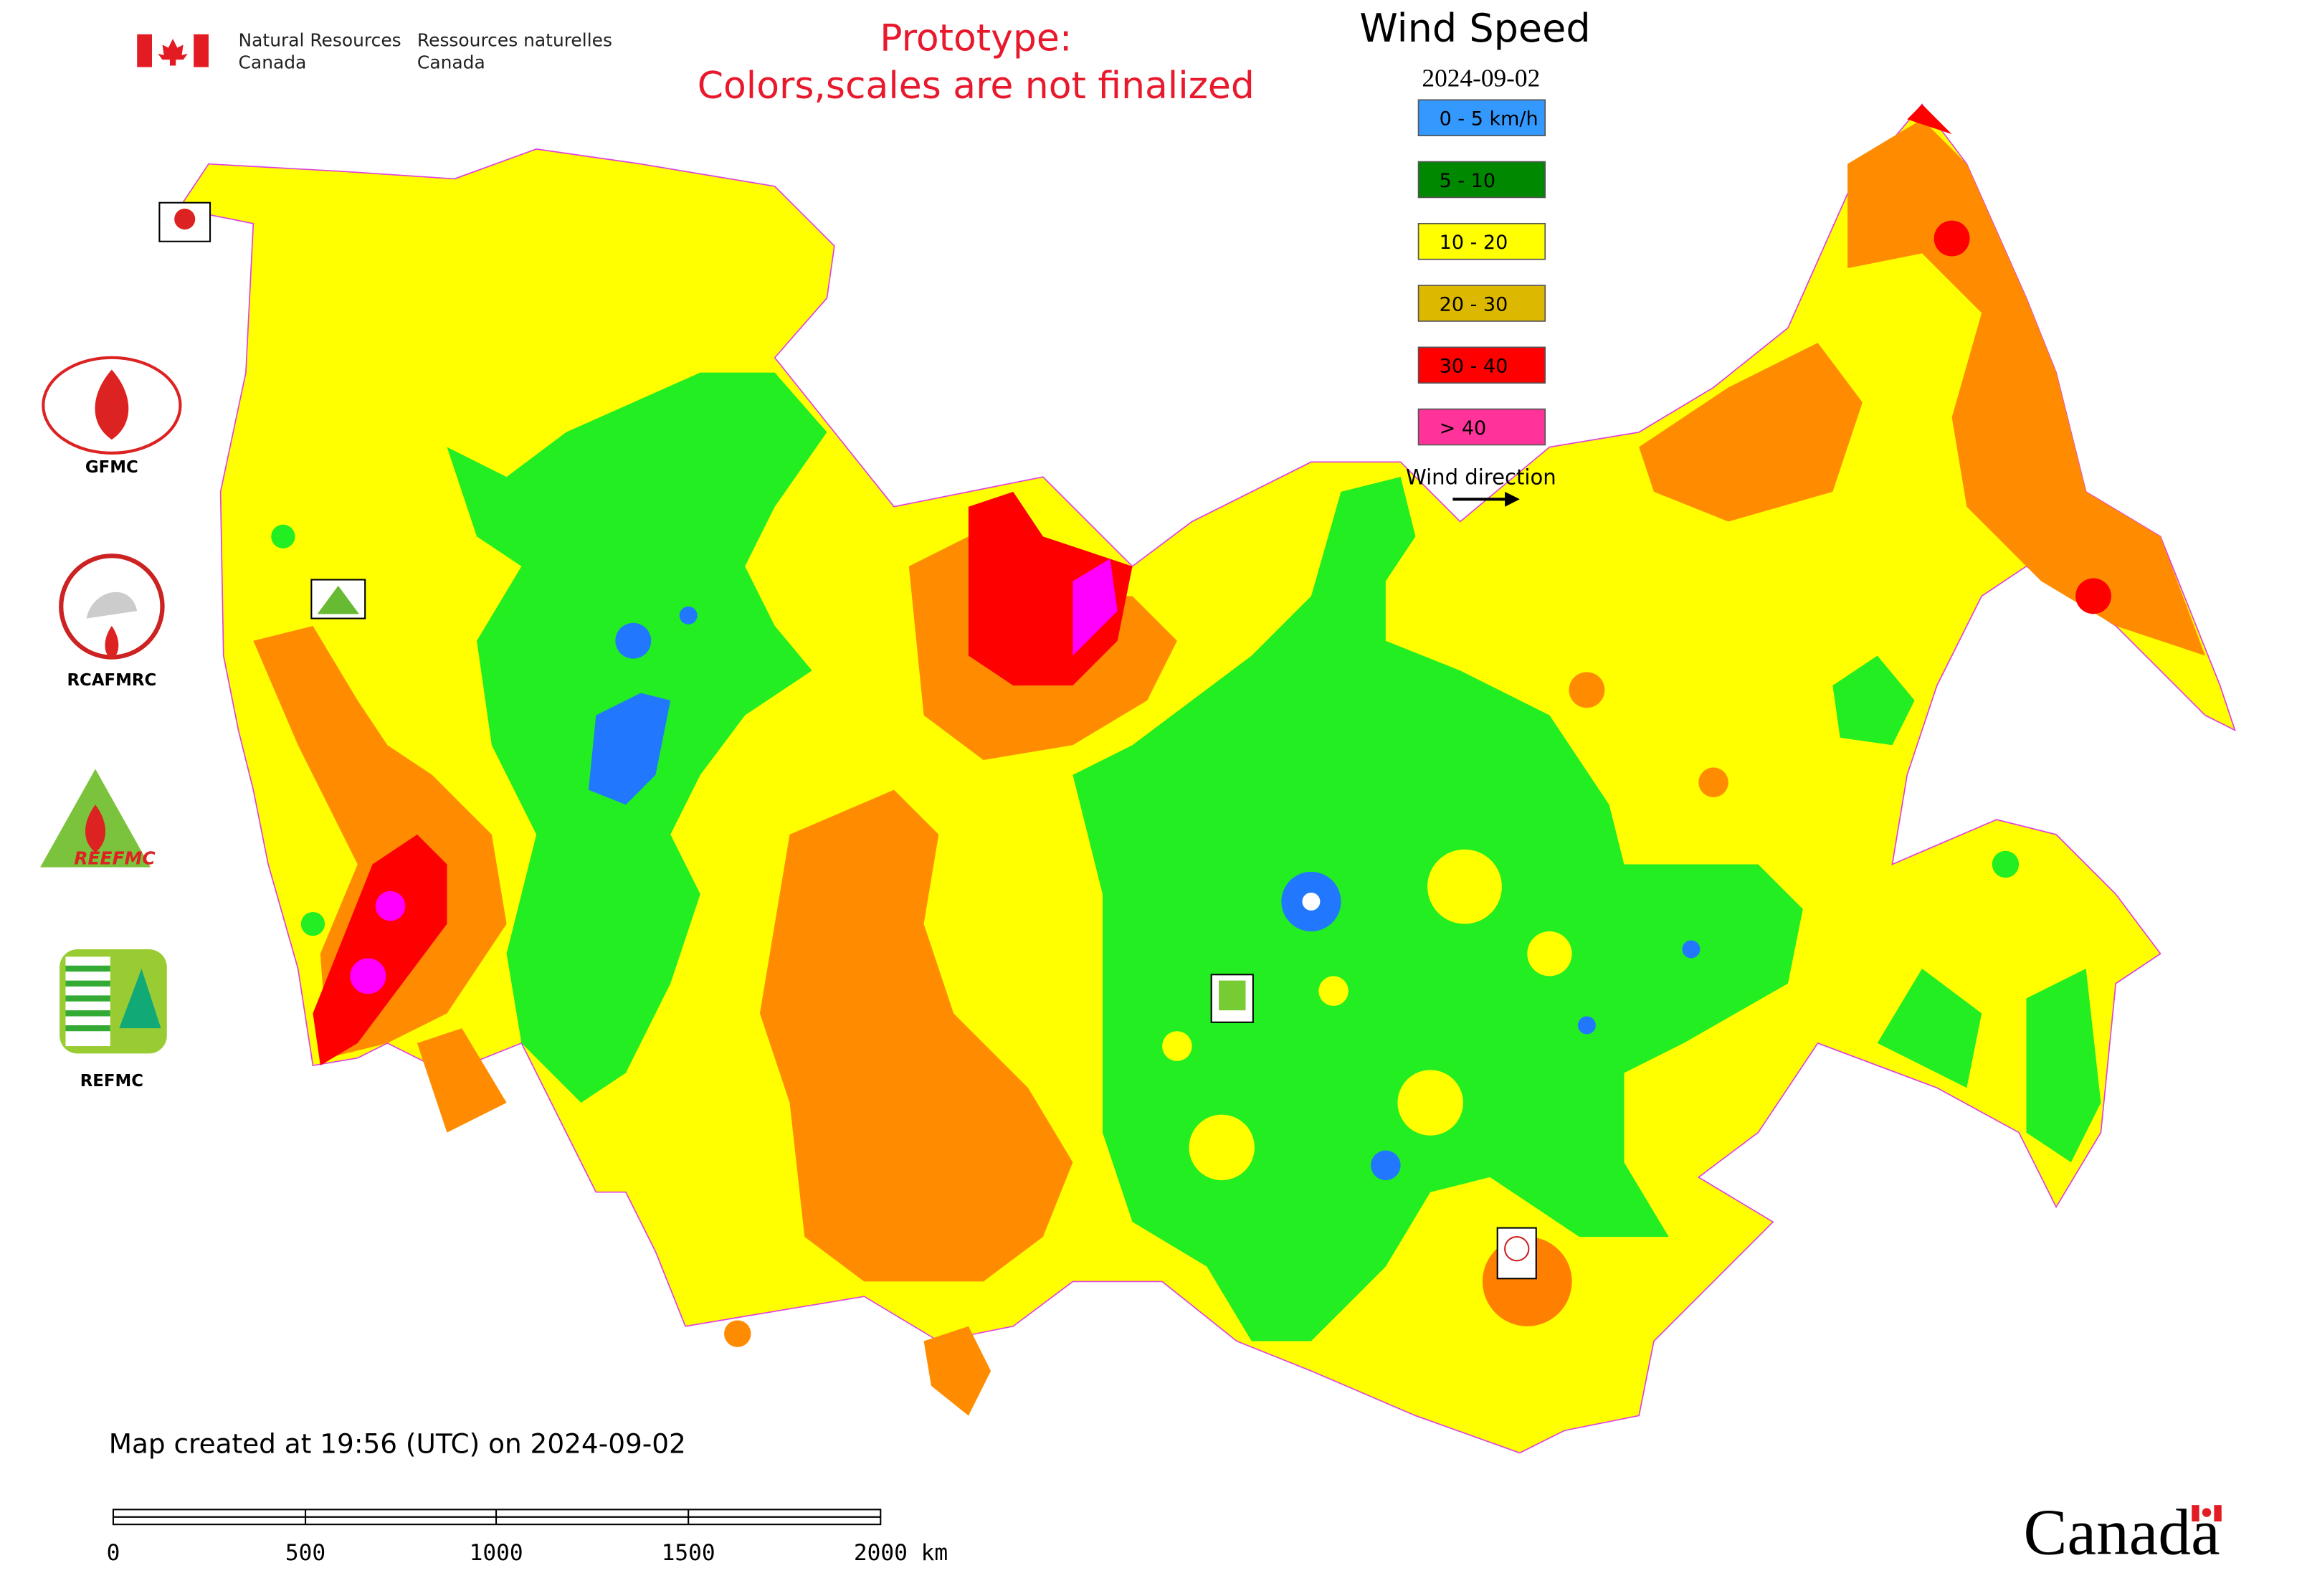  What do you see at coordinates (1474, 367) in the screenshot?
I see `legend-label: 30 - 40` at bounding box center [1474, 367].